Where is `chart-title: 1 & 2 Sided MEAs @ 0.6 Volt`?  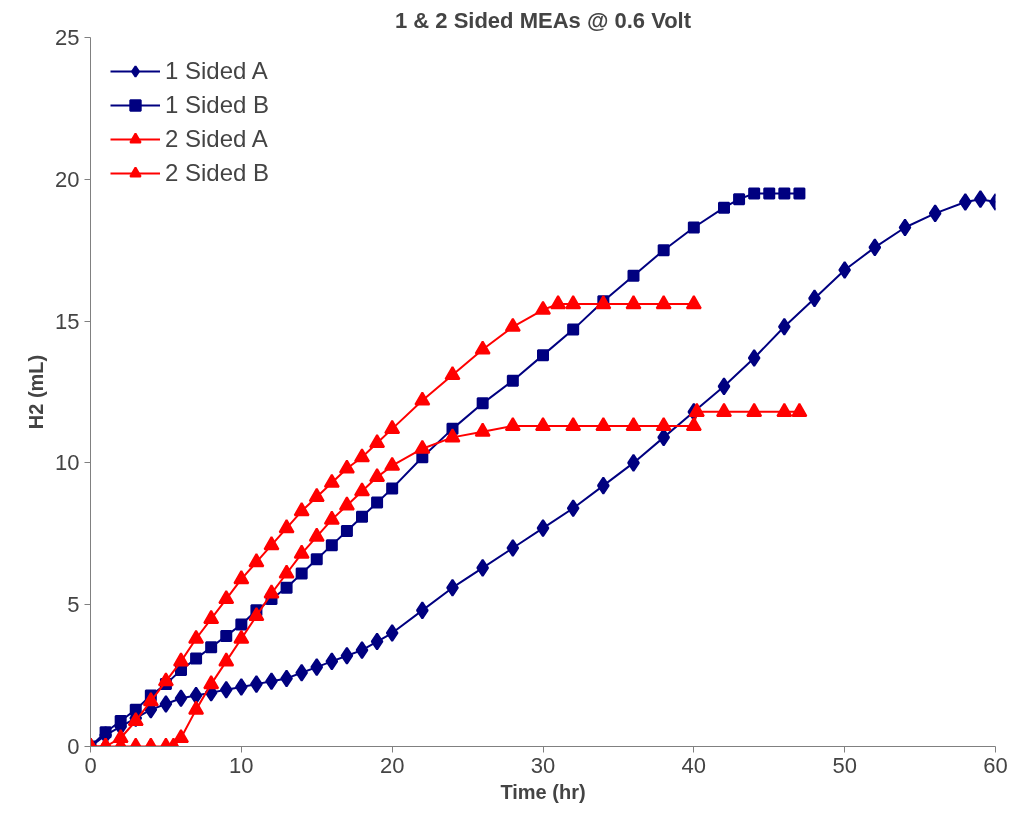 chart-title: 1 & 2 Sided MEAs @ 0.6 Volt is located at coordinates (543, 20).